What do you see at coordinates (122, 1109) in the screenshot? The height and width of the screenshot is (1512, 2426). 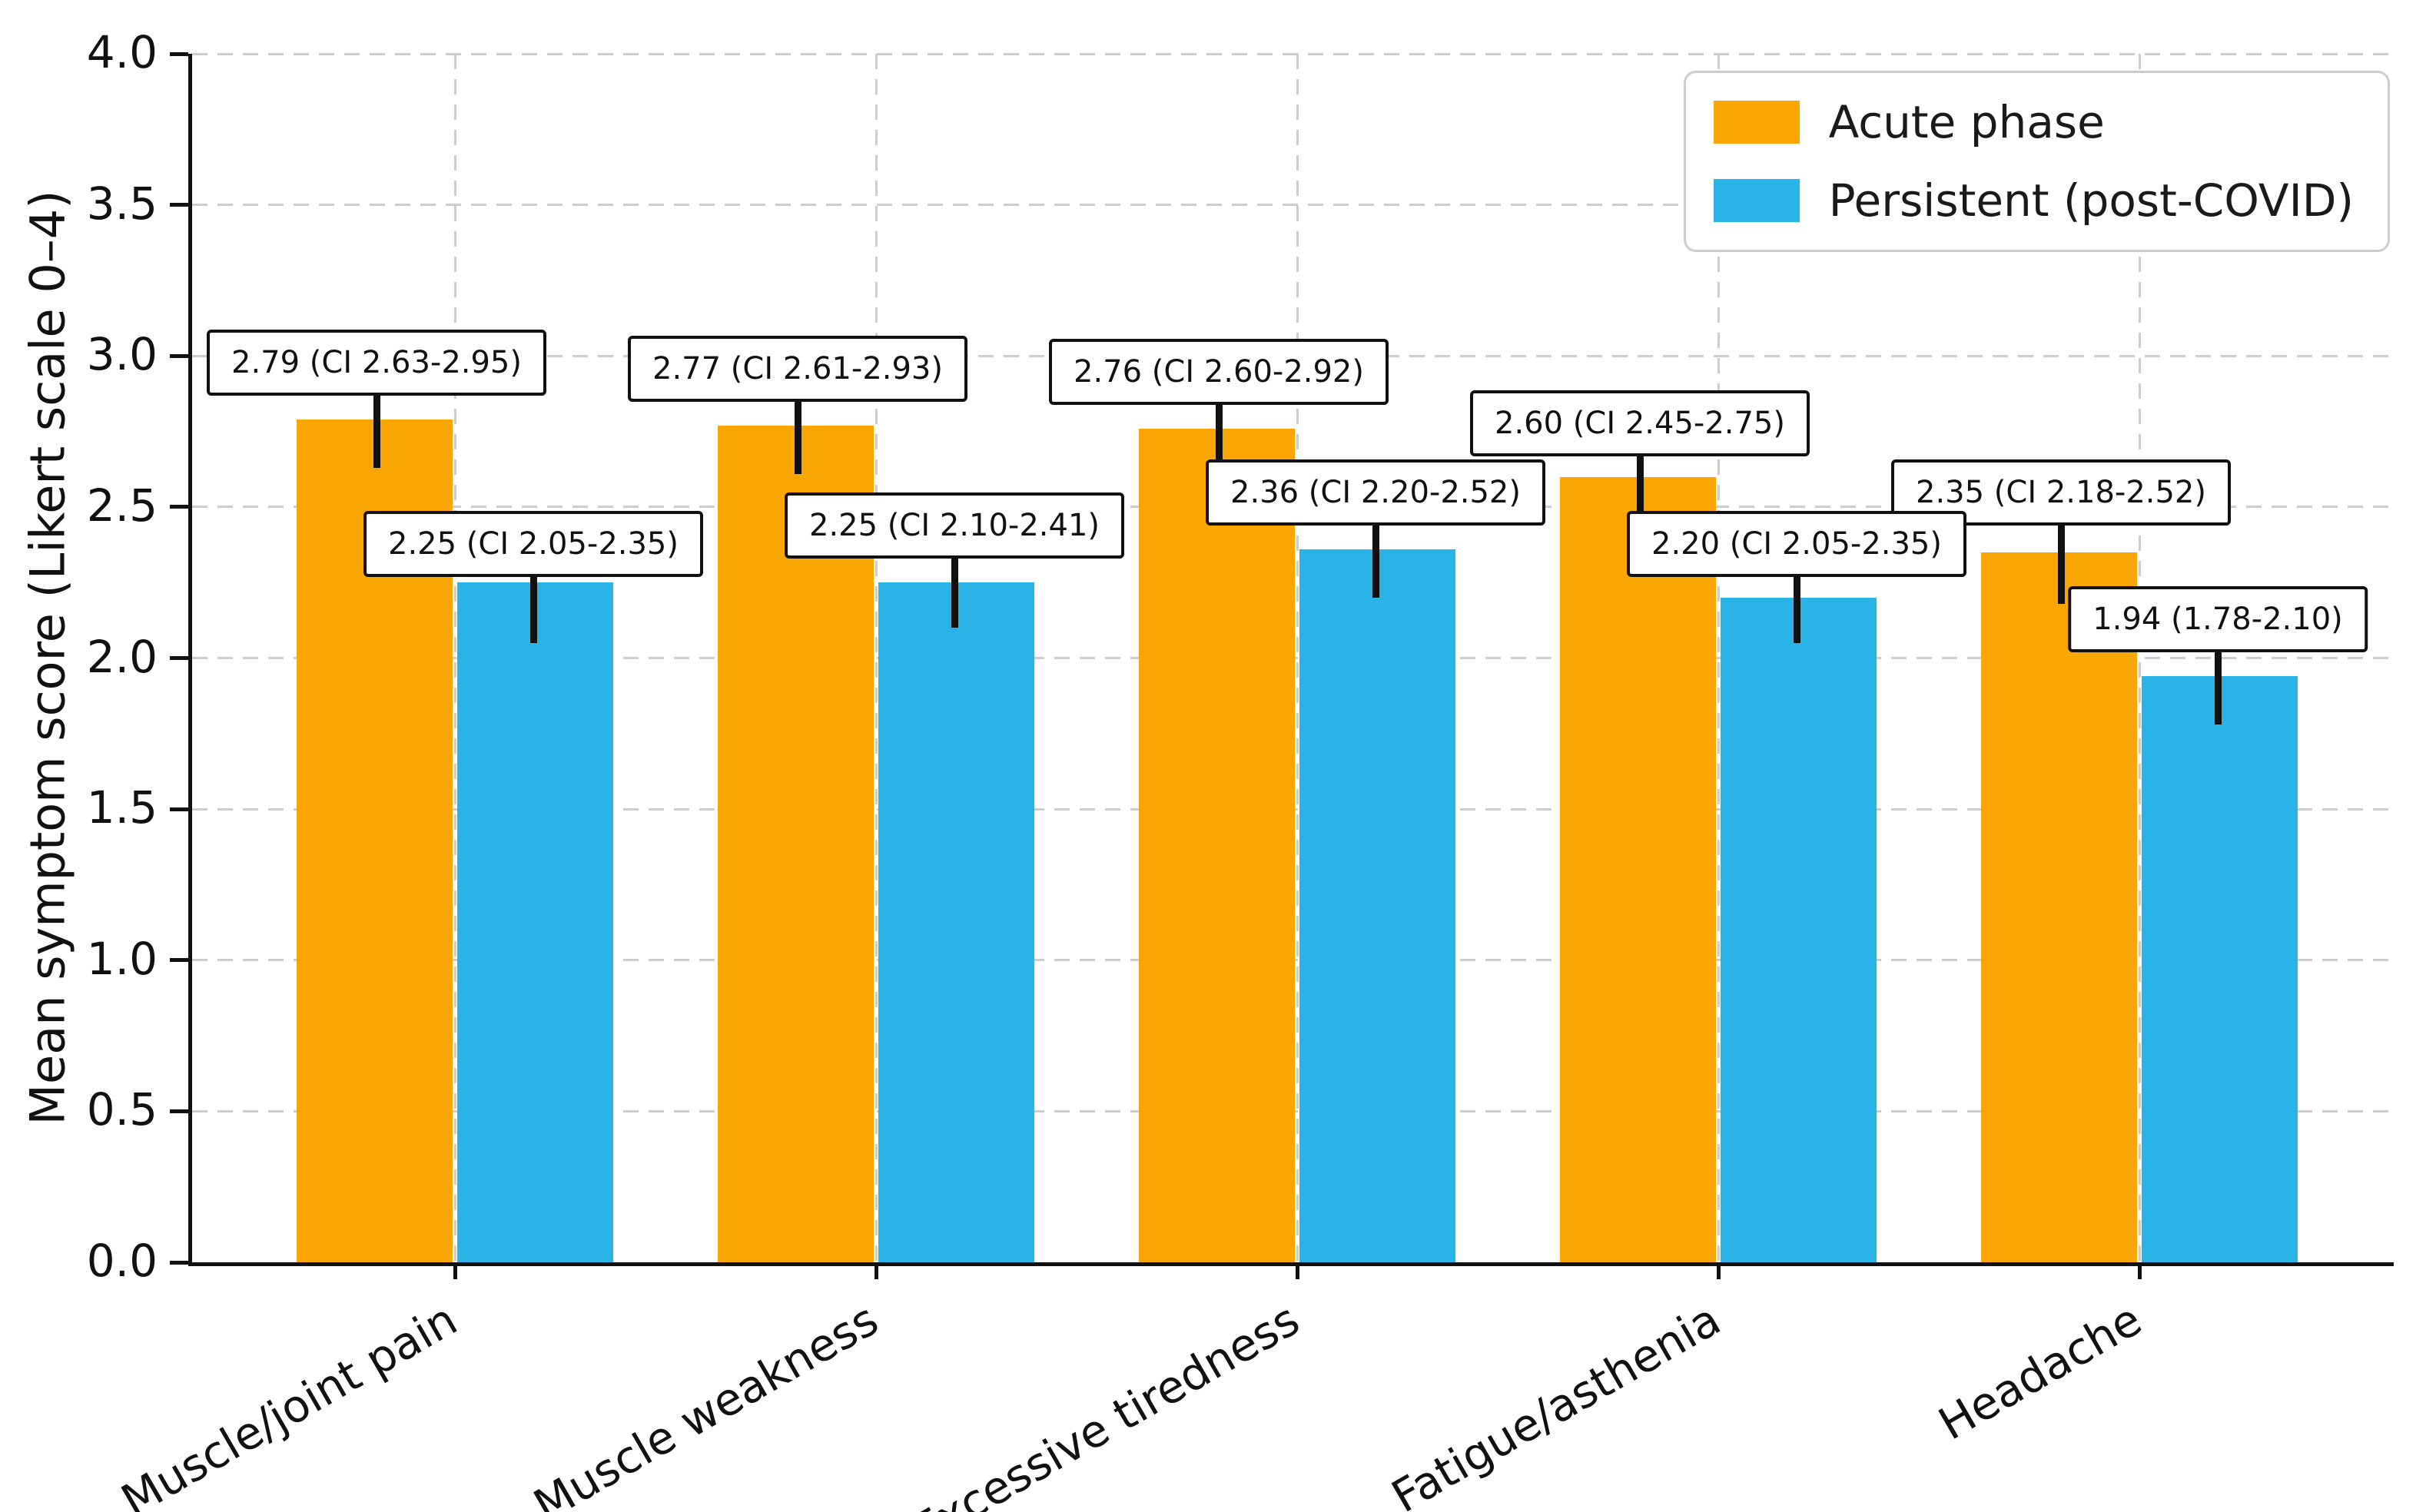 I see `y-axis-tick-label: 0.5` at bounding box center [122, 1109].